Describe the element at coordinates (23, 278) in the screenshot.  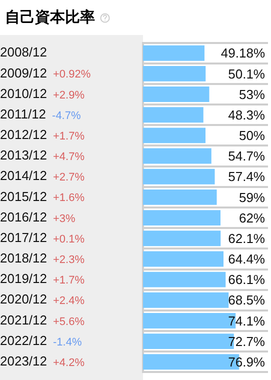
I see `y-tick-label: 2019/12` at that location.